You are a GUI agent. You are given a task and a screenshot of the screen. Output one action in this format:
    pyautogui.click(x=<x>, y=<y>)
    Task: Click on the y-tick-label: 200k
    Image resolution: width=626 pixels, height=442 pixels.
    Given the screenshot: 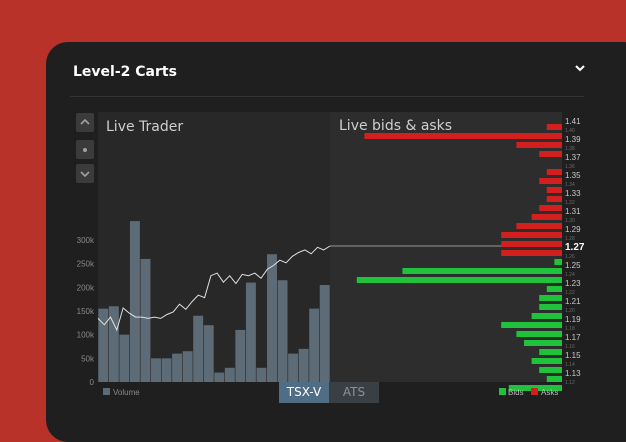 What is the action you would take?
    pyautogui.click(x=86, y=287)
    